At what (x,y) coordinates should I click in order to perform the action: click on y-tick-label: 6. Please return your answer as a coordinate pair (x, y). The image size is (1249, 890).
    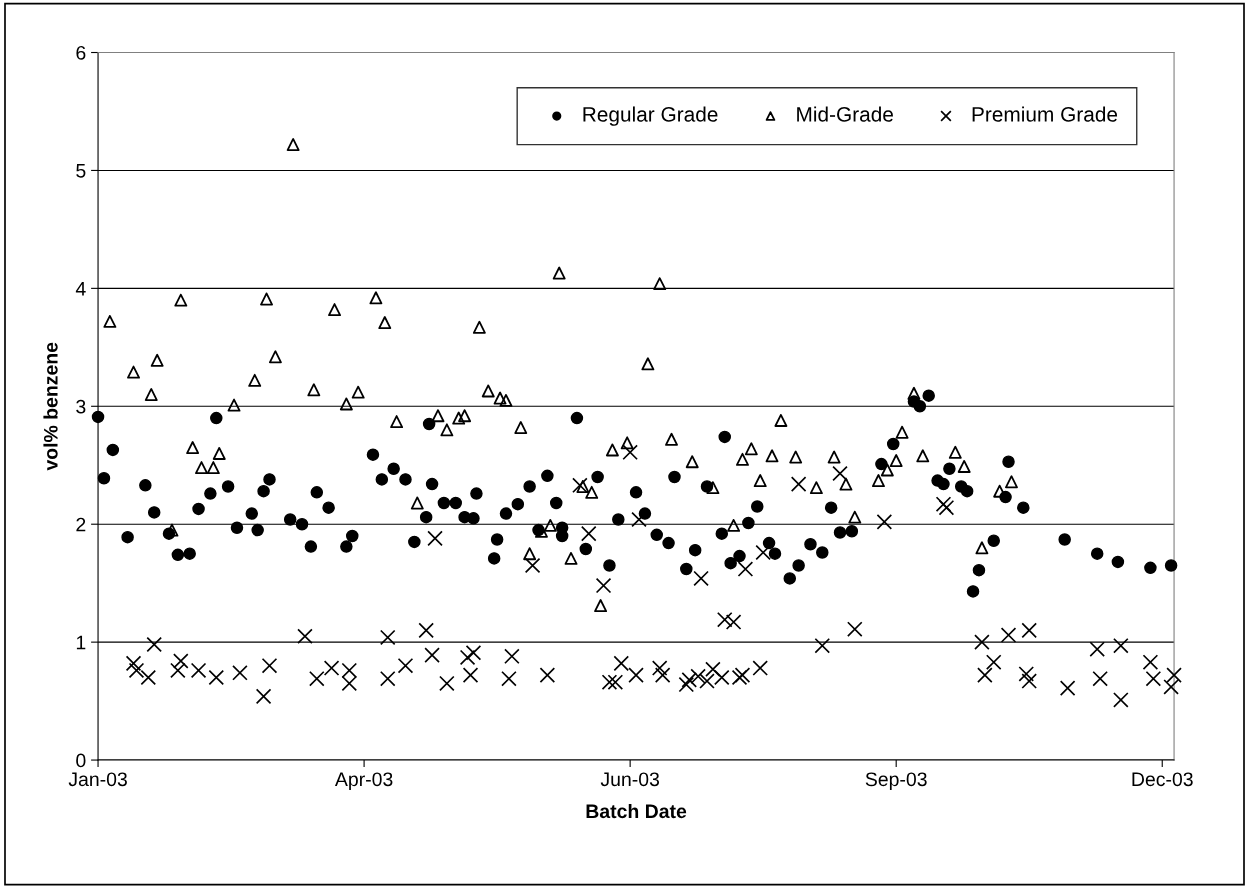
    Looking at the image, I should click on (81, 52).